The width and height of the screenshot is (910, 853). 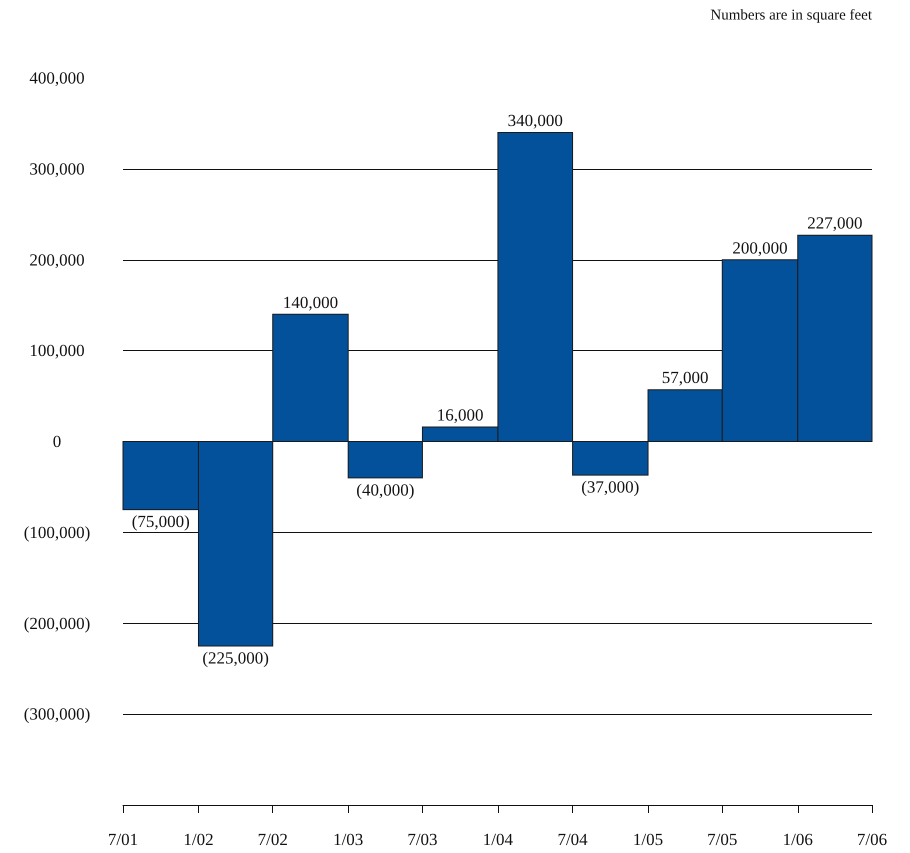 What do you see at coordinates (57, 714) in the screenshot?
I see `y-tick-label: (300,000)` at bounding box center [57, 714].